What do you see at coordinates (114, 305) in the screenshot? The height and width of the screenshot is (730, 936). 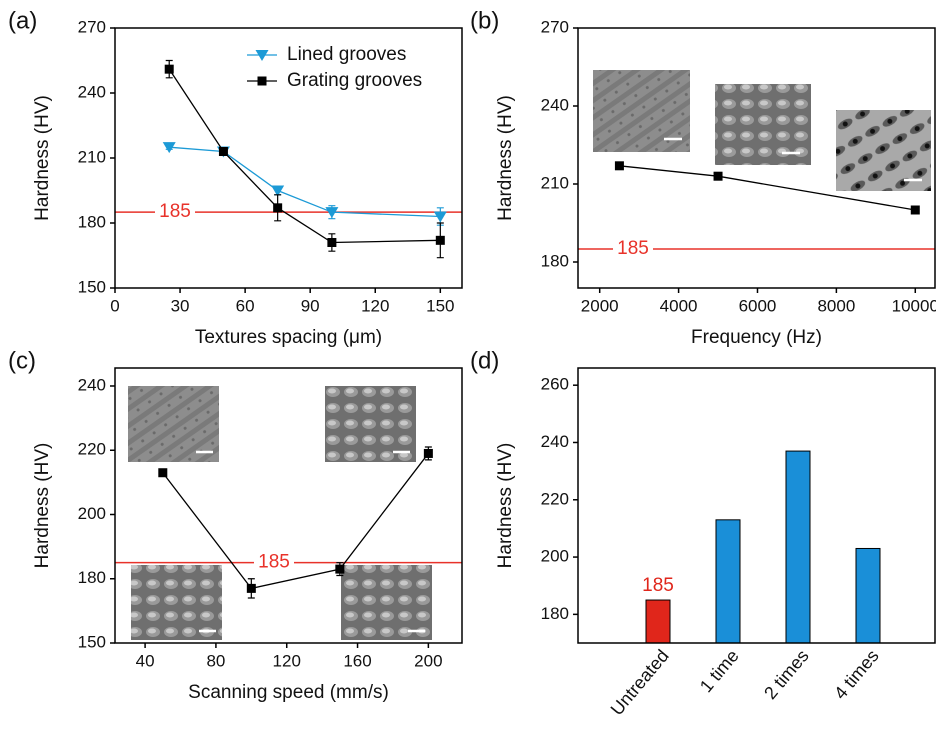 I see `x-tick-label: 0` at bounding box center [114, 305].